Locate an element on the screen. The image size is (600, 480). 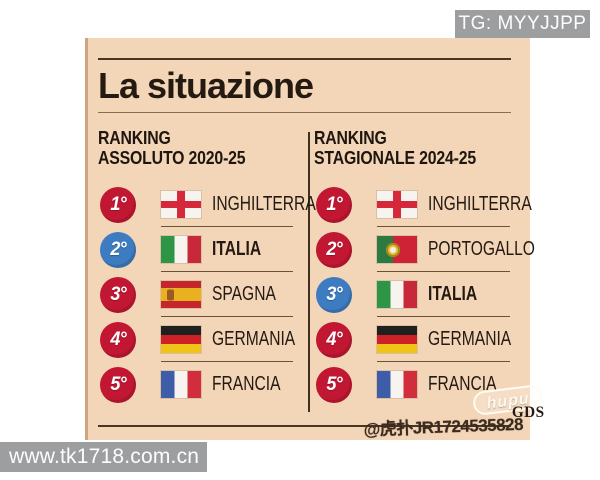
column-header: RANKING ASSOLUTO 2020-25 is located at coordinates (196, 155).